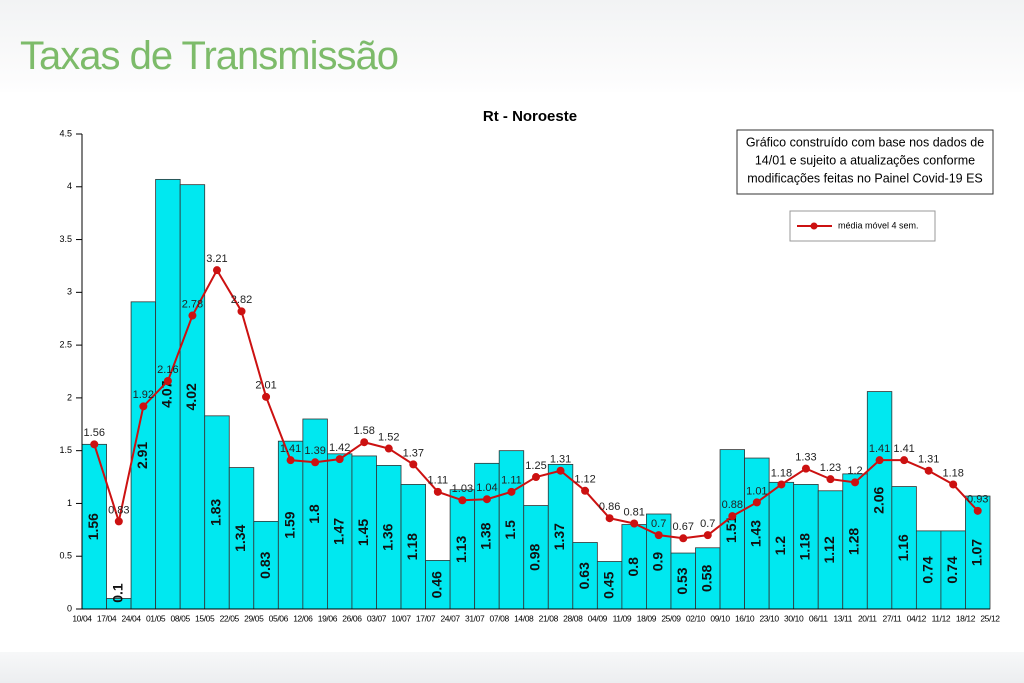 The width and height of the screenshot is (1024, 683). I want to click on bar-value-label: 0.83, so click(265, 564).